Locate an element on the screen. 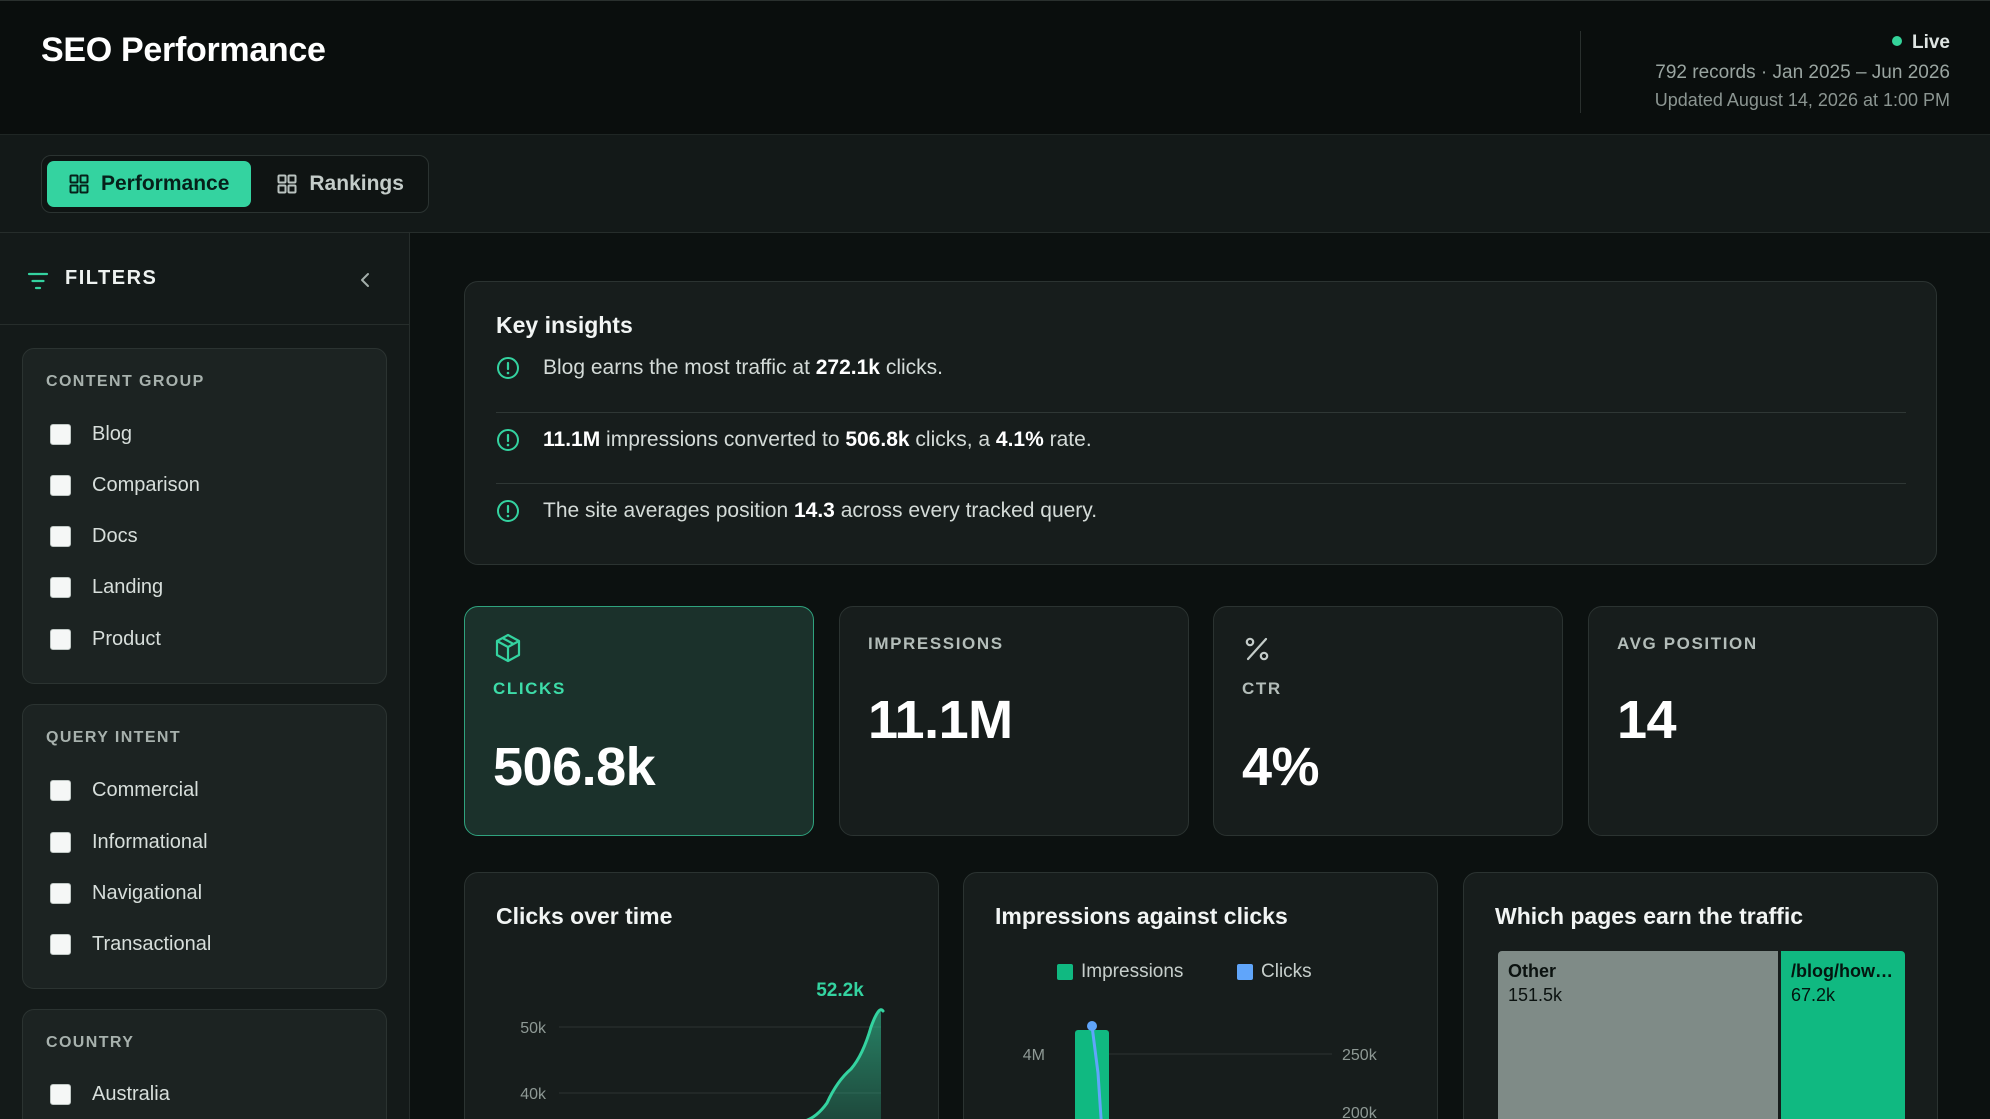 Image resolution: width=1990 pixels, height=1119 pixels. filter-option-navigational: Navigational is located at coordinates (126, 893).